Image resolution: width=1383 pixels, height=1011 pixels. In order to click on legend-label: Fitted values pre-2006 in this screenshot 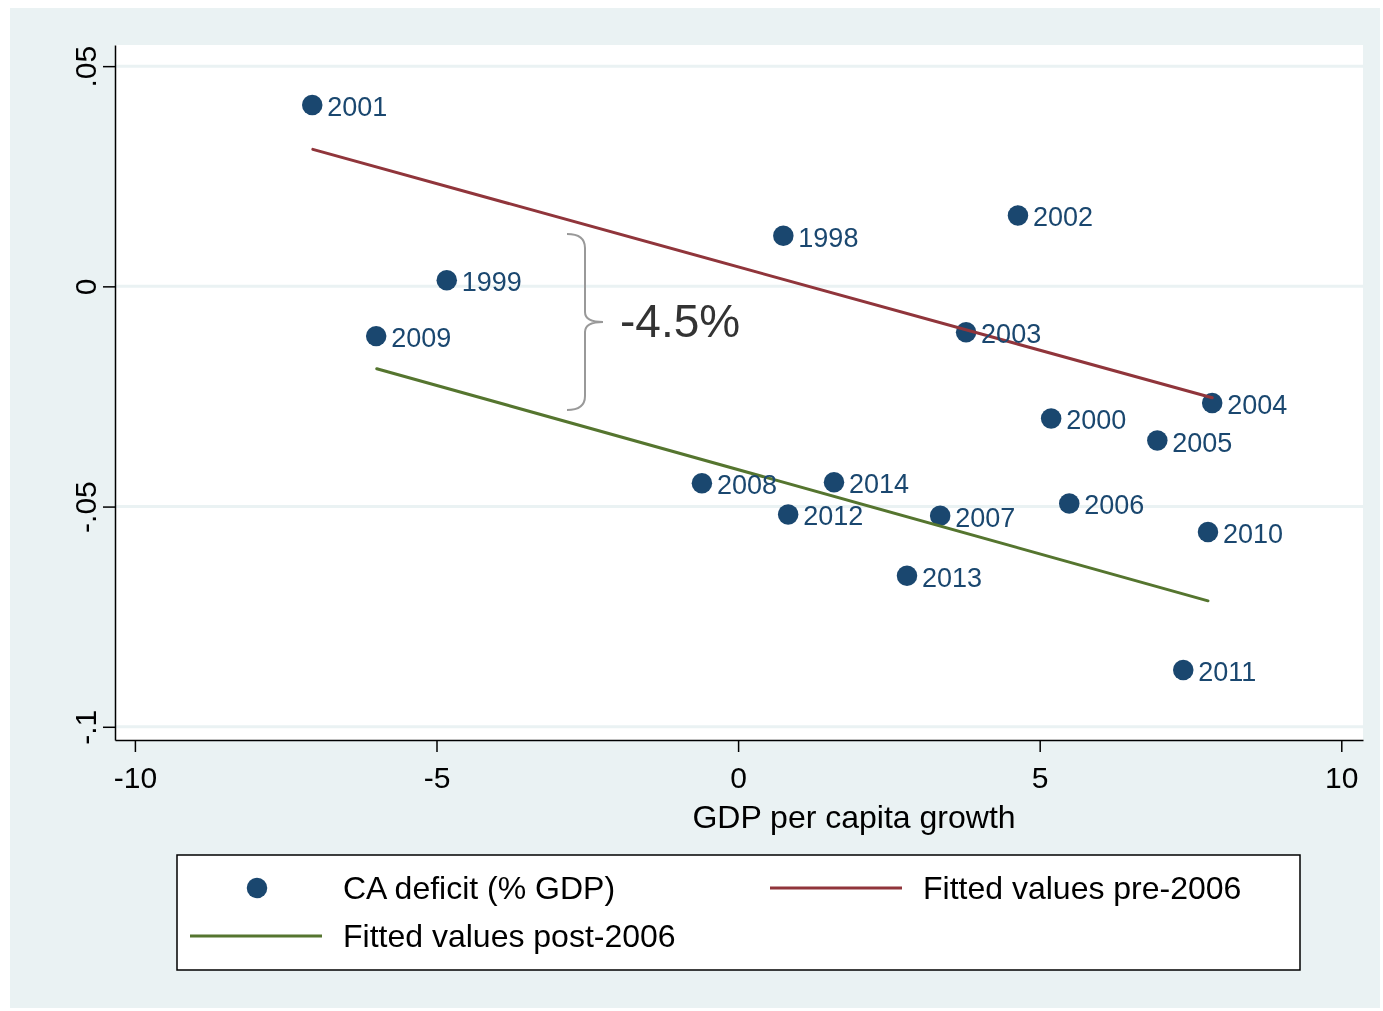, I will do `click(1082, 888)`.